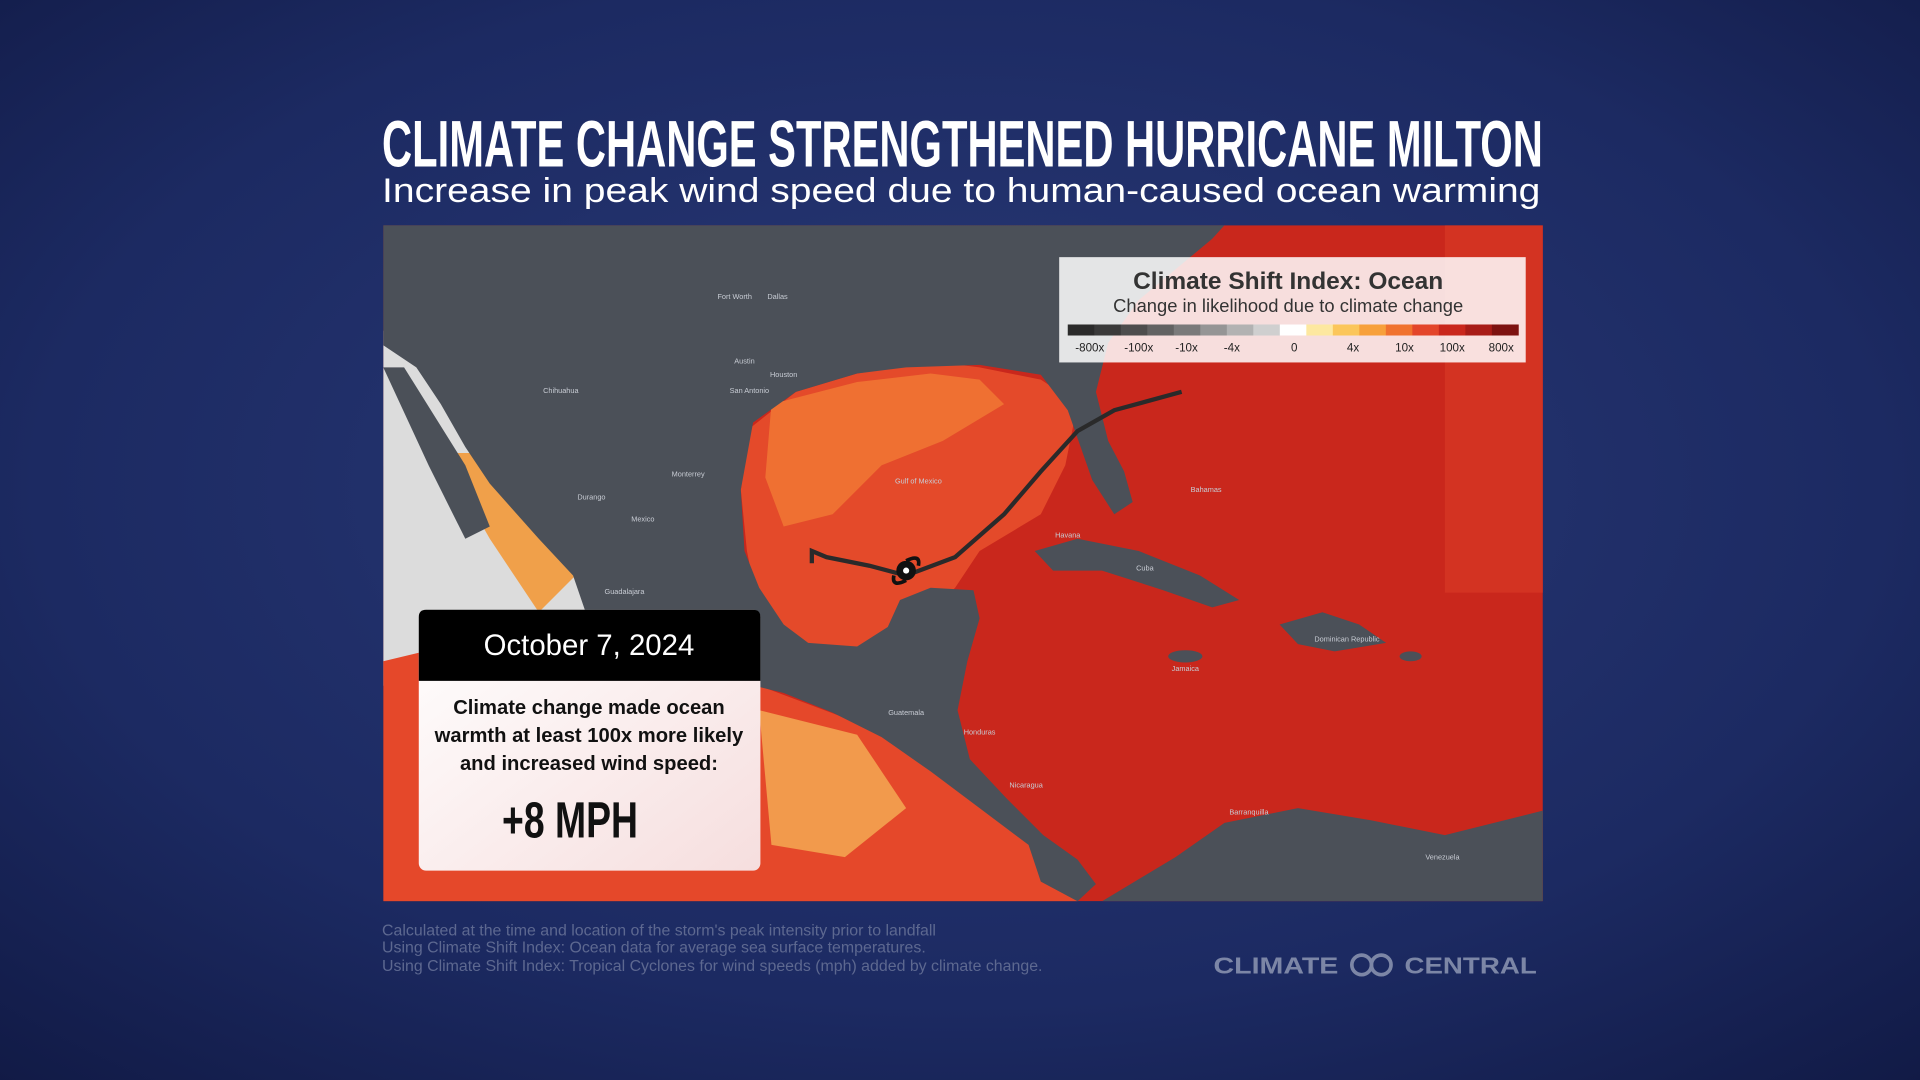 This screenshot has width=1920, height=1080. I want to click on callout-text: warmth at least 100x more likely, so click(589, 736).